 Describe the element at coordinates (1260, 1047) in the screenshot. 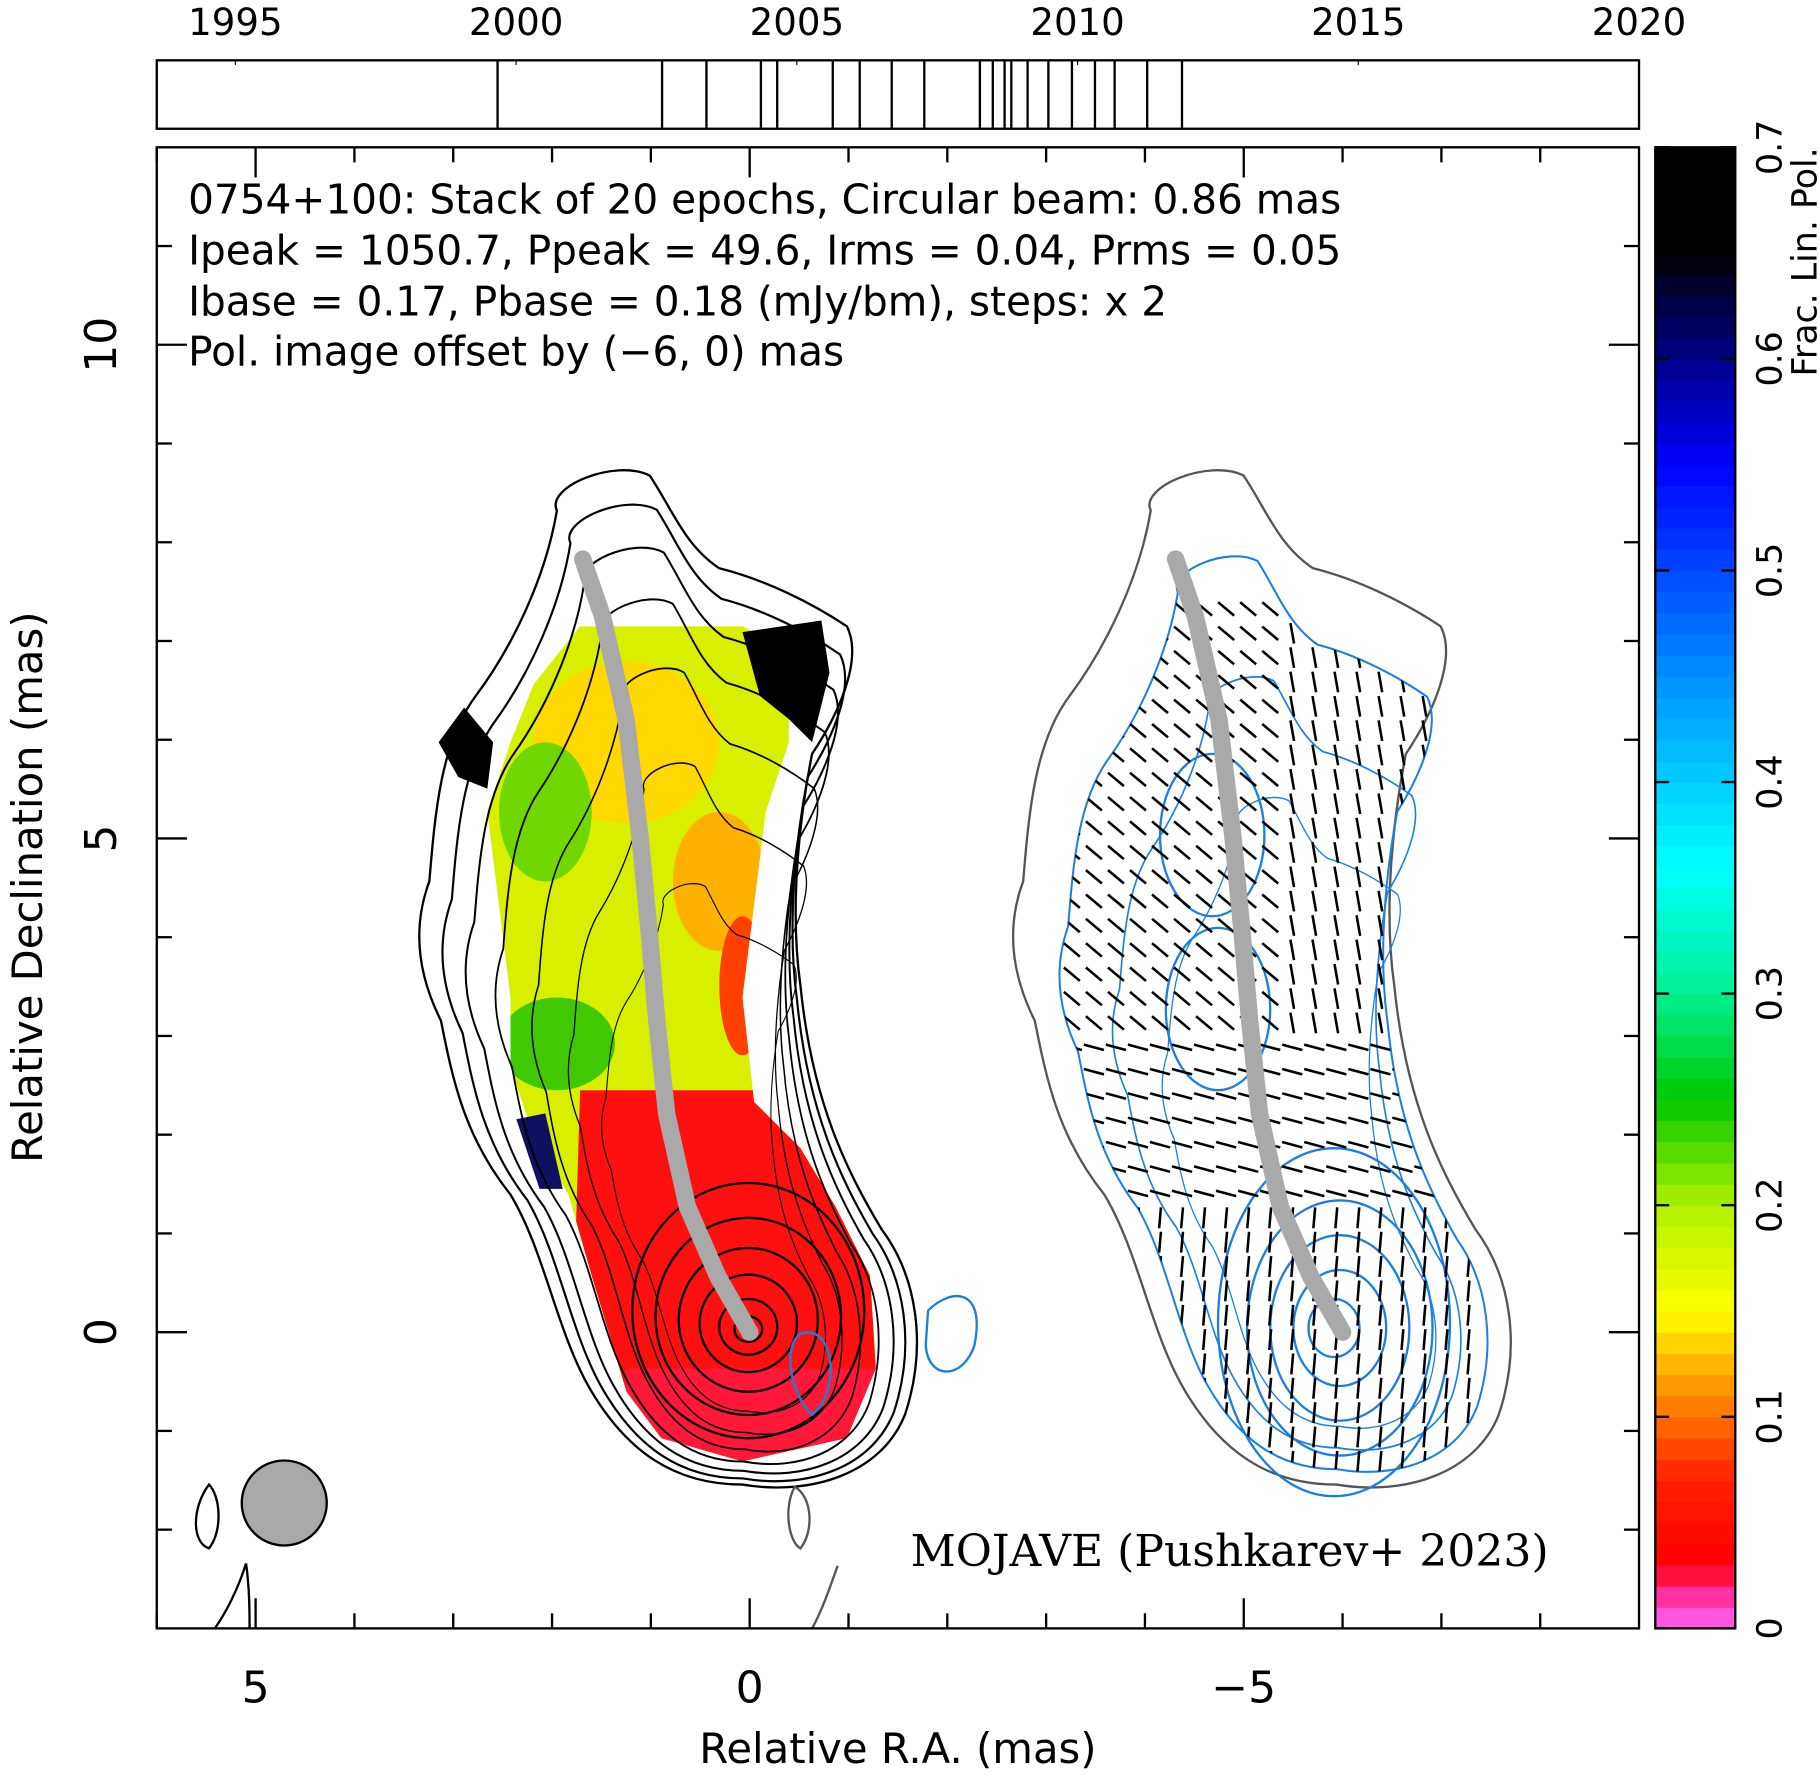

I see `evpa-ticks` at that location.